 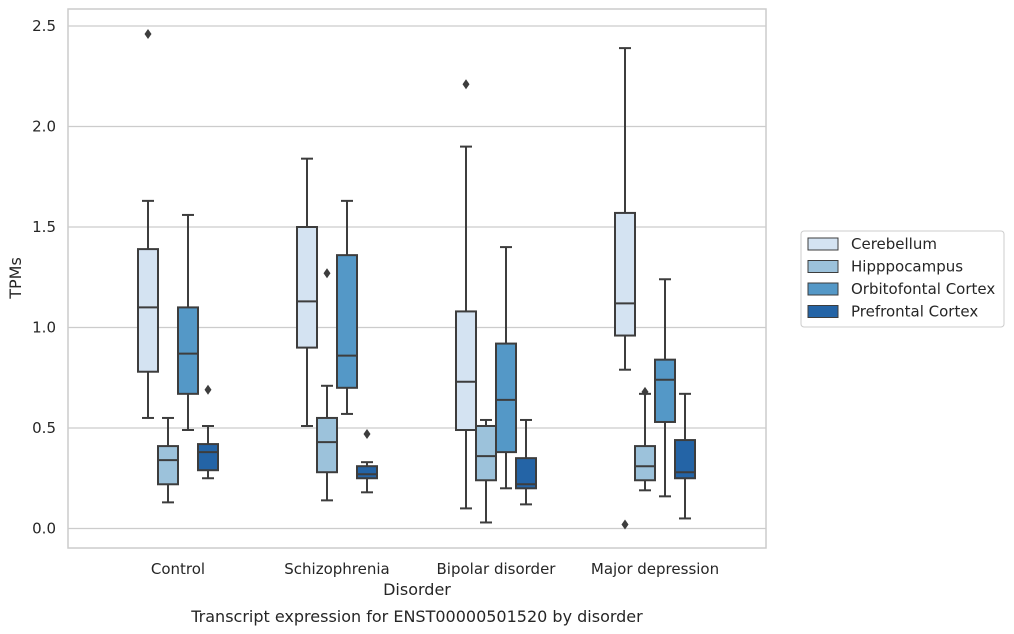 I want to click on y-tick-label: 1.0, so click(x=44, y=328).